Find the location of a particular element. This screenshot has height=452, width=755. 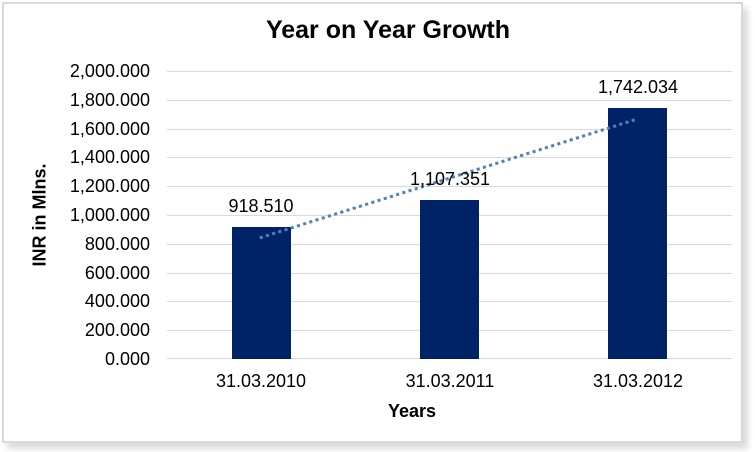

y-tick-label: 0.000 is located at coordinates (127, 359).